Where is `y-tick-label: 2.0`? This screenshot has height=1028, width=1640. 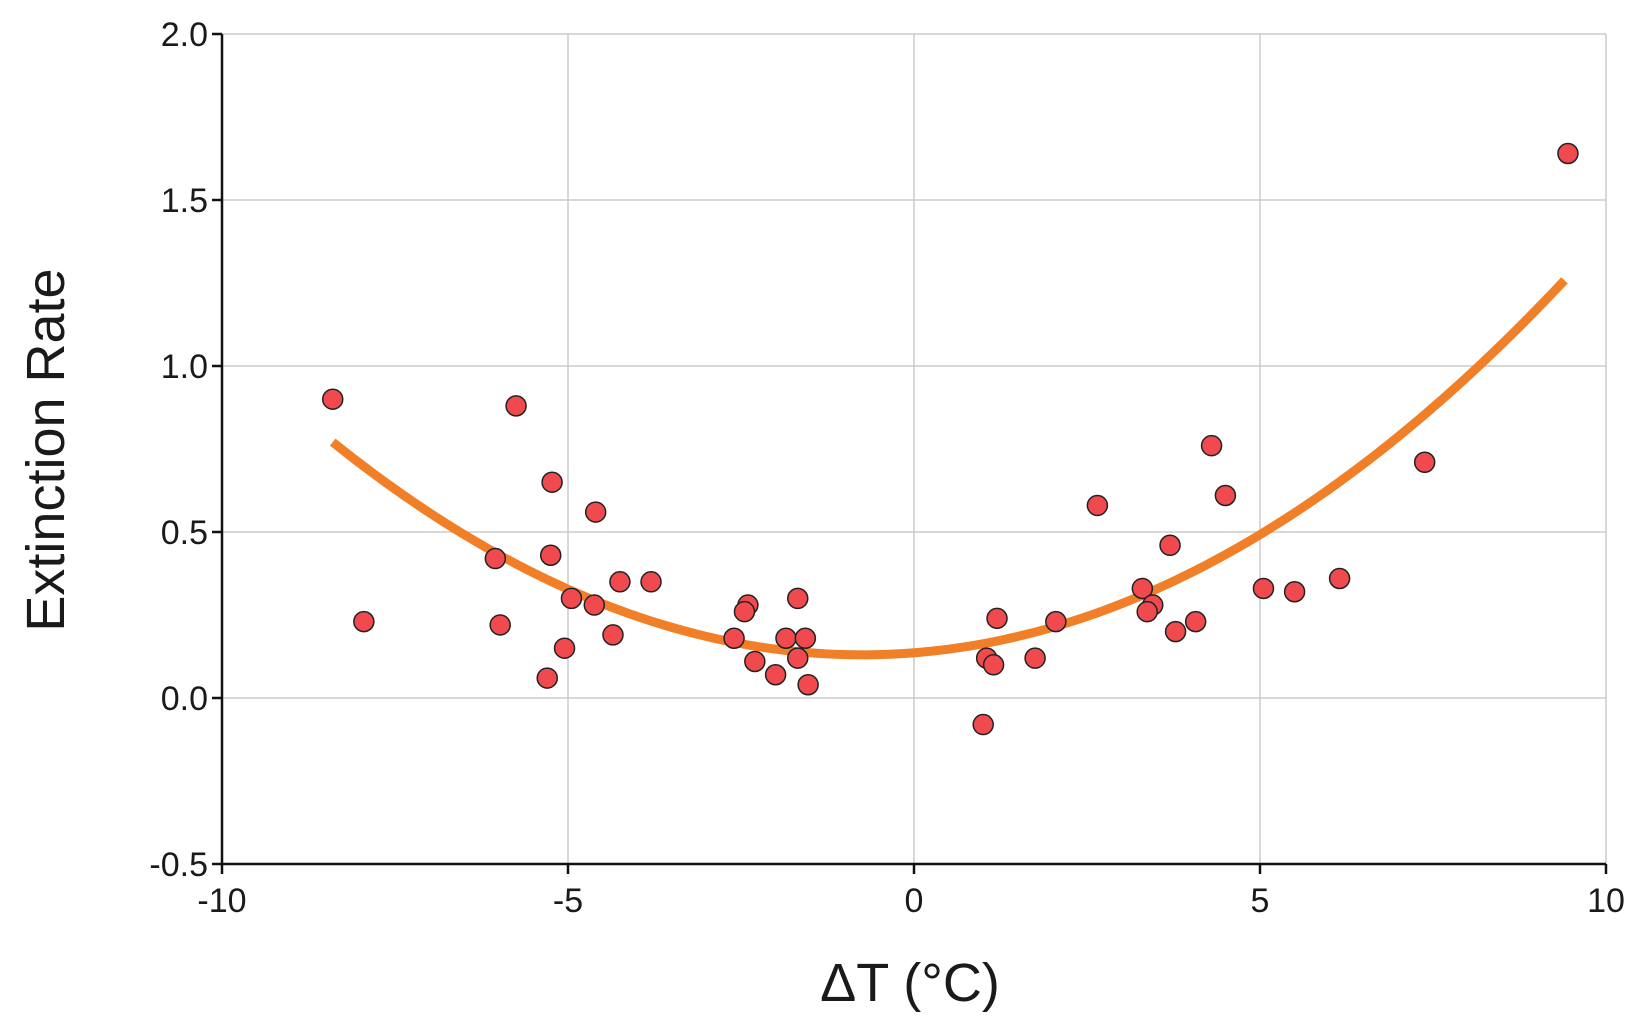
y-tick-label: 2.0 is located at coordinates (184, 35).